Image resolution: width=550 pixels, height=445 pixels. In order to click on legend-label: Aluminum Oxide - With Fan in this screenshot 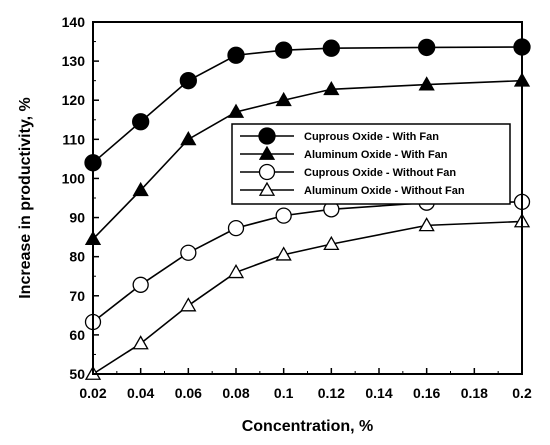, I will do `click(376, 155)`.